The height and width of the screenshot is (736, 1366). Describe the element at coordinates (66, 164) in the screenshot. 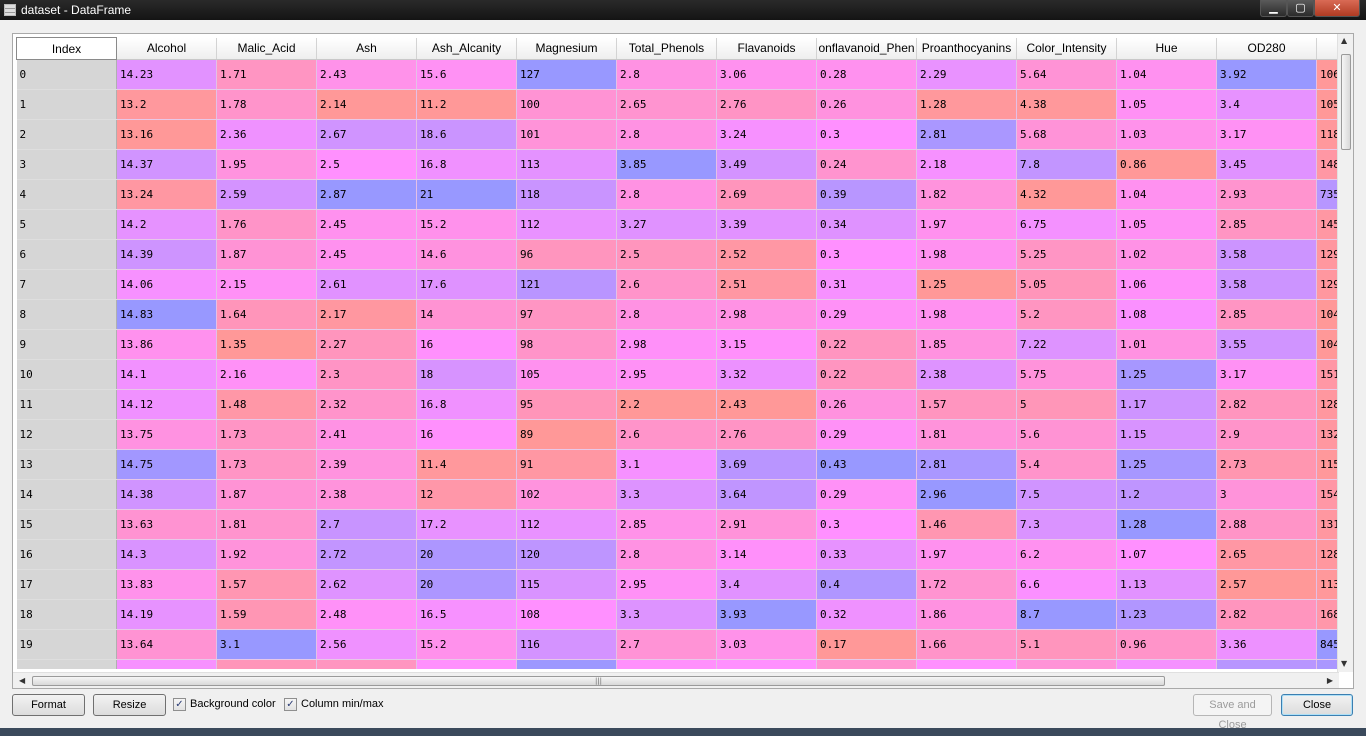

I see `row-index-cell: 3` at that location.